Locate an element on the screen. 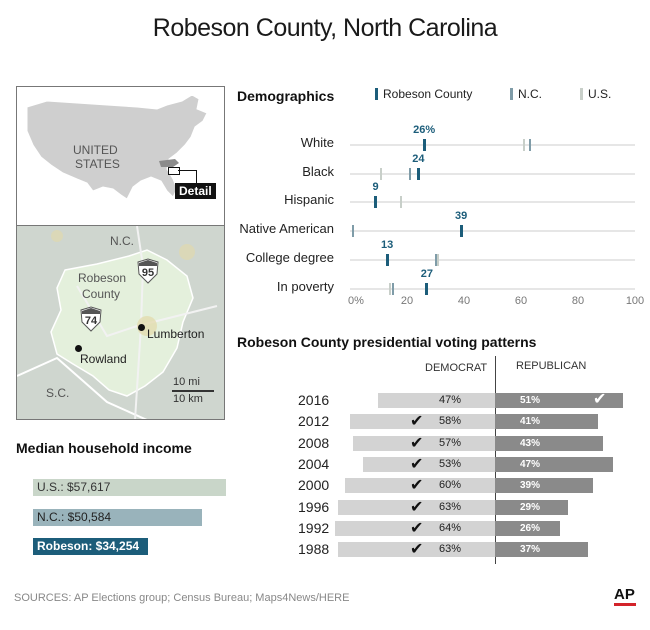 The width and height of the screenshot is (650, 630). axis-tick-label: 0% is located at coordinates (356, 301).